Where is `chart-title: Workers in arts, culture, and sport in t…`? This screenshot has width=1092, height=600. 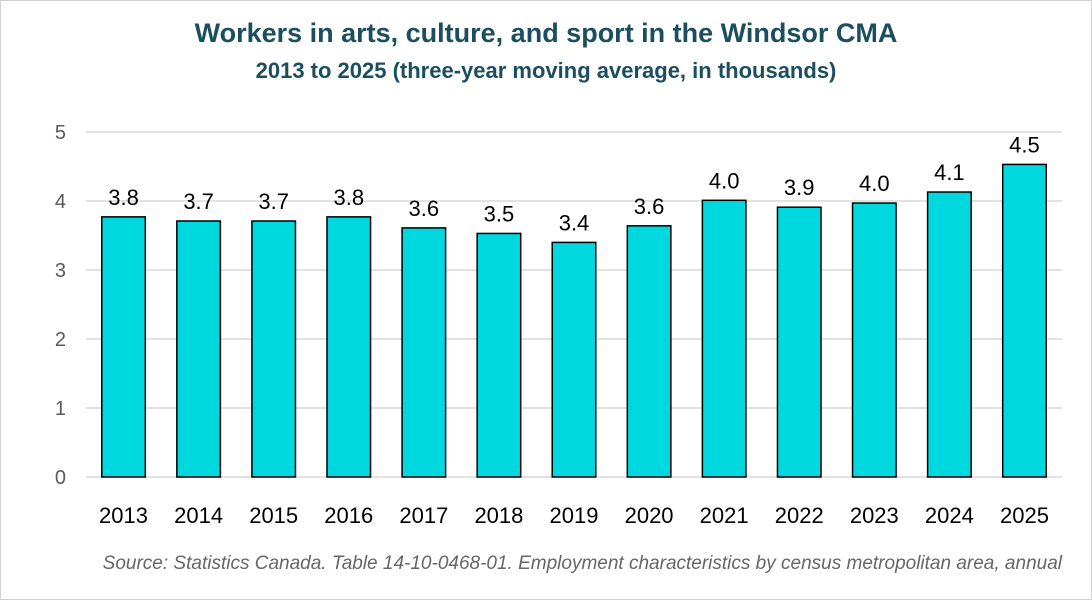 chart-title: Workers in arts, culture, and sport in t… is located at coordinates (546, 33).